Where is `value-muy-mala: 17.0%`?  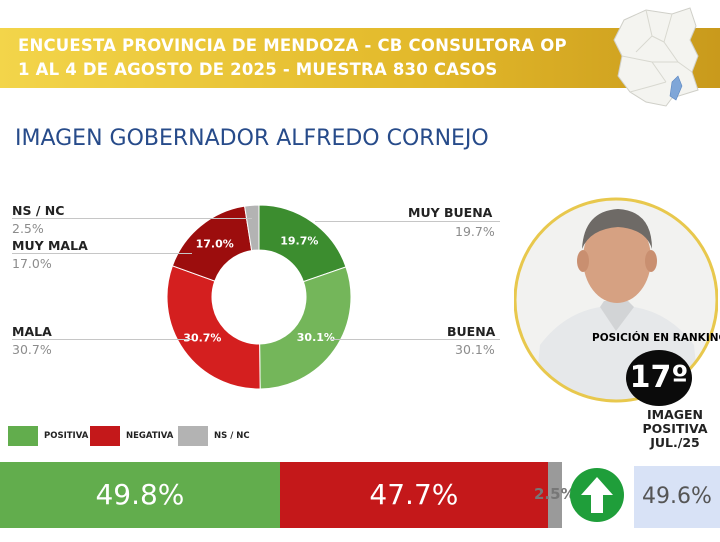 value-muy-mala: 17.0% is located at coordinates (32, 263).